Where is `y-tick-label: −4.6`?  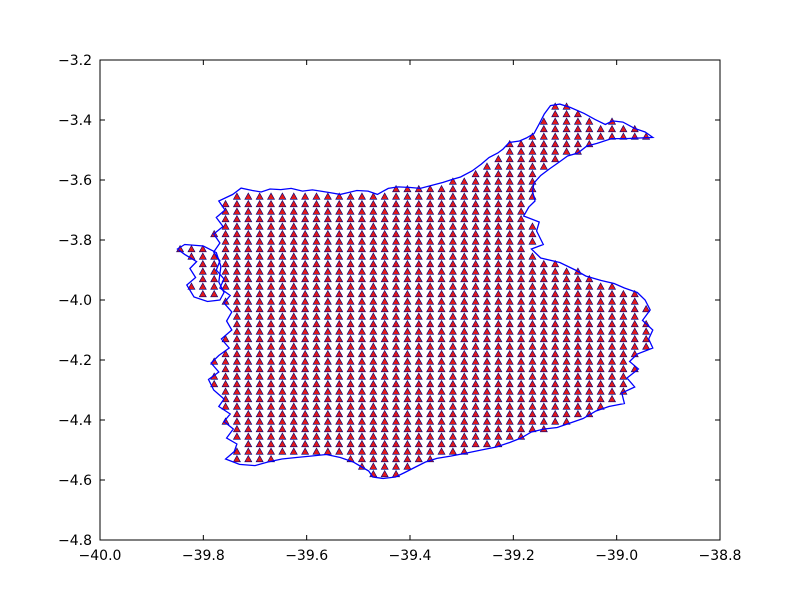 y-tick-label: −4.6 is located at coordinates (75, 481).